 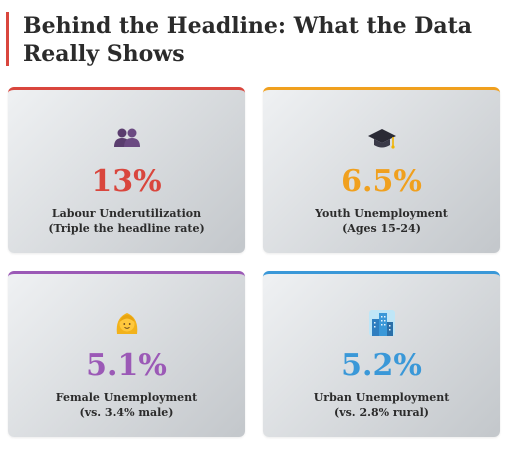 I want to click on stat-value: 13%, so click(x=126, y=181).